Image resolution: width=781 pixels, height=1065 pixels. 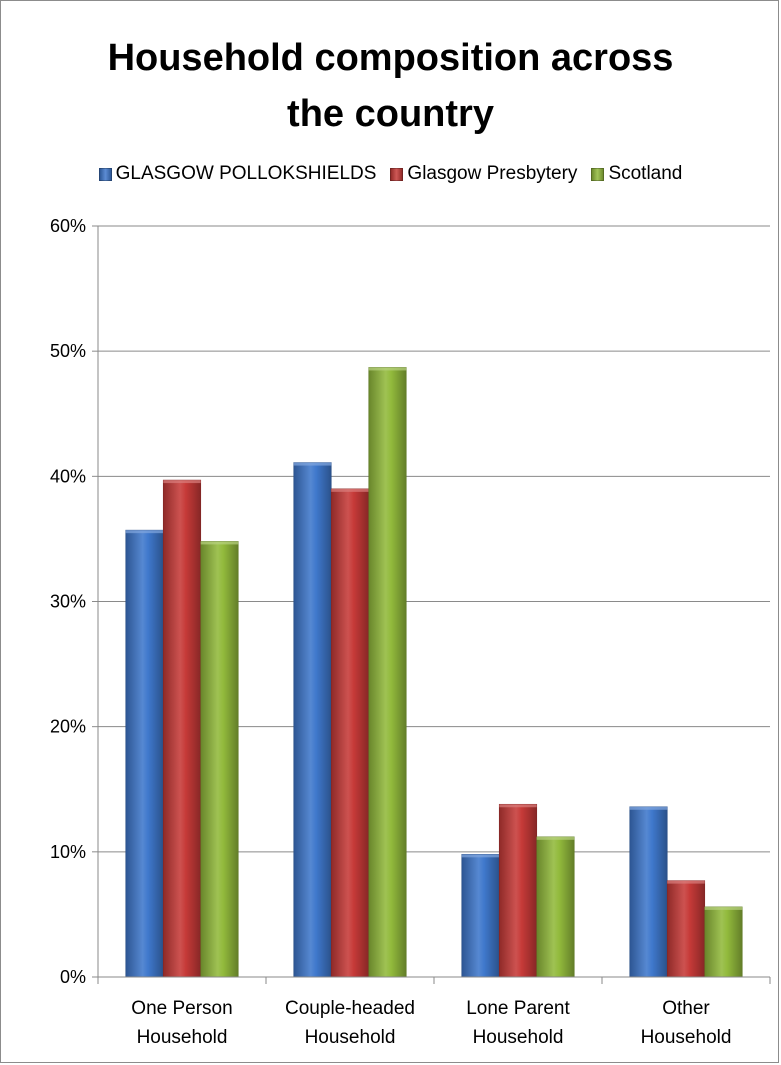 I want to click on legend-label-glasgow-presbytery: Glasgow Presbytery, so click(x=492, y=173).